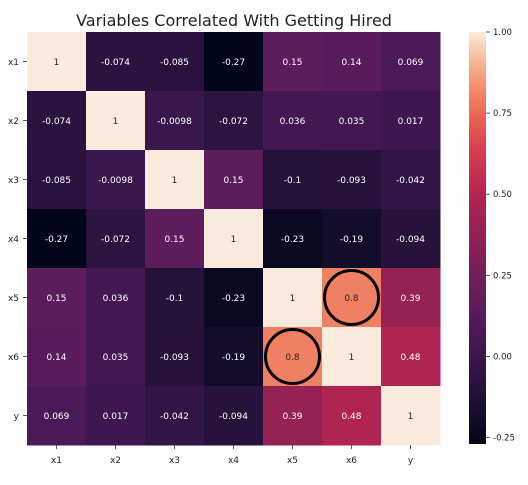  I want to click on x-tick-label-x4: x4, so click(233, 461).